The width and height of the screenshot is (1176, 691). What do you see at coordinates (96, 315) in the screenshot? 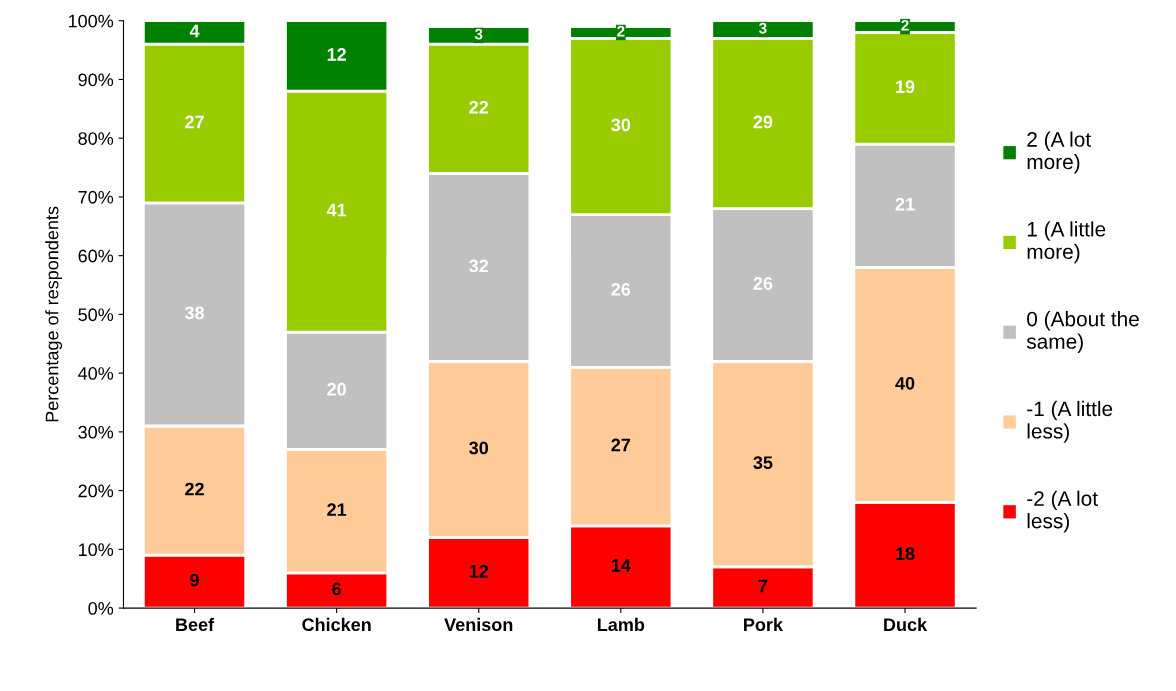
I see `y-tick-label: 50%` at bounding box center [96, 315].